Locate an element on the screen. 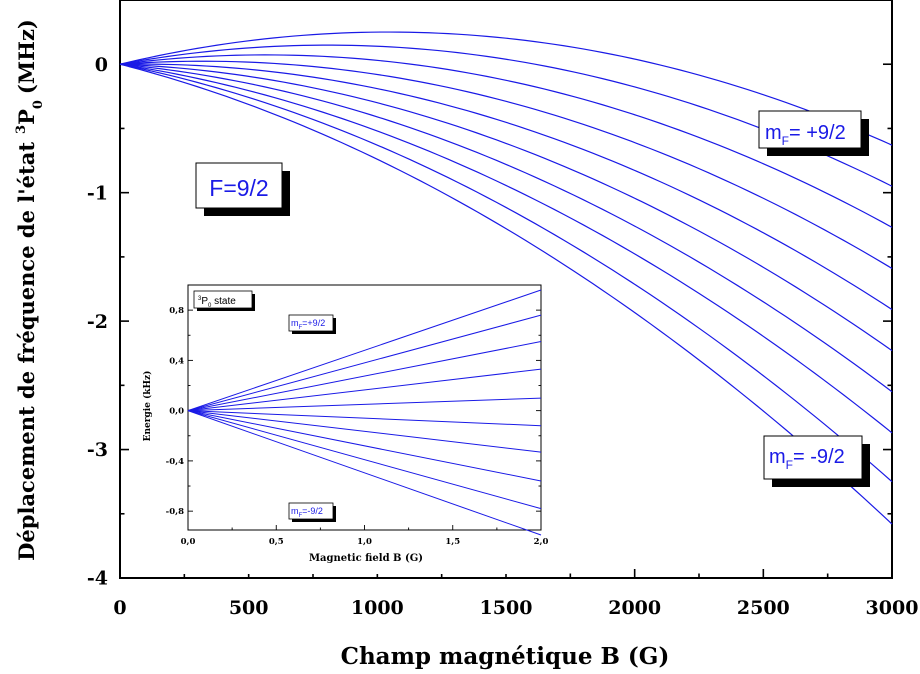 The image size is (920, 674). main-x-tick-label: 0 is located at coordinates (119, 608).